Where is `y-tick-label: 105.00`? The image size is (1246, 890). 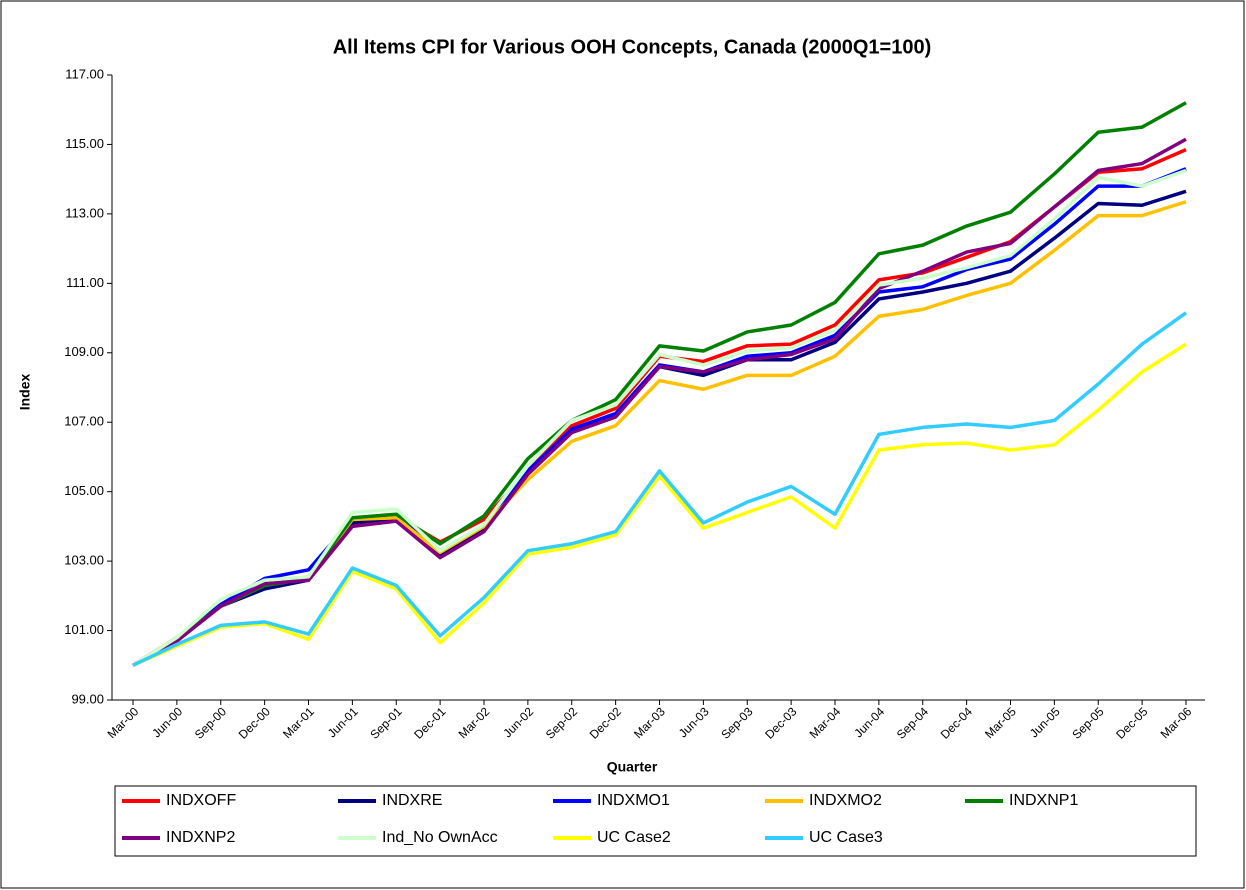 y-tick-label: 105.00 is located at coordinates (84, 490).